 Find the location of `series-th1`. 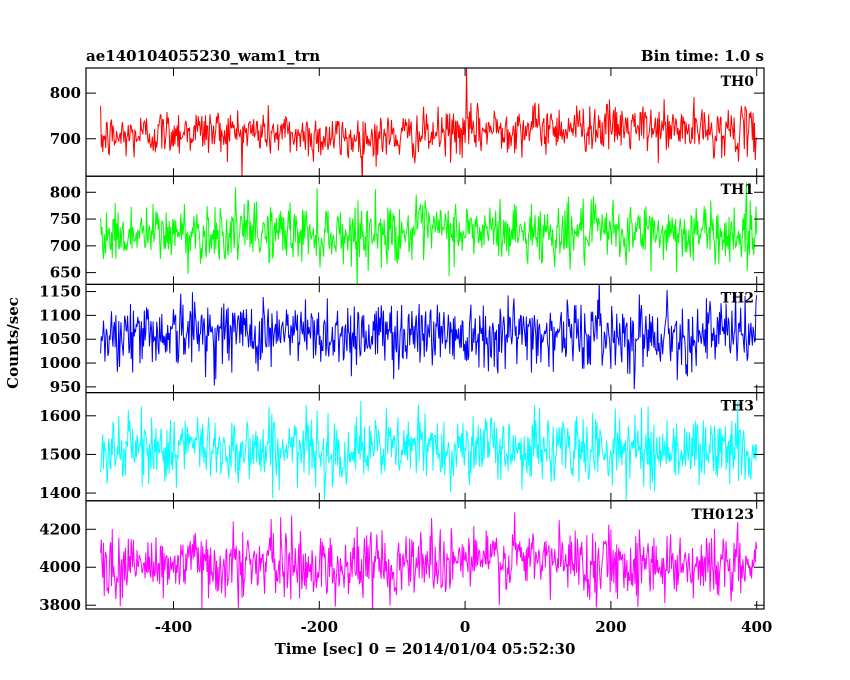

series-th1 is located at coordinates (429, 233).